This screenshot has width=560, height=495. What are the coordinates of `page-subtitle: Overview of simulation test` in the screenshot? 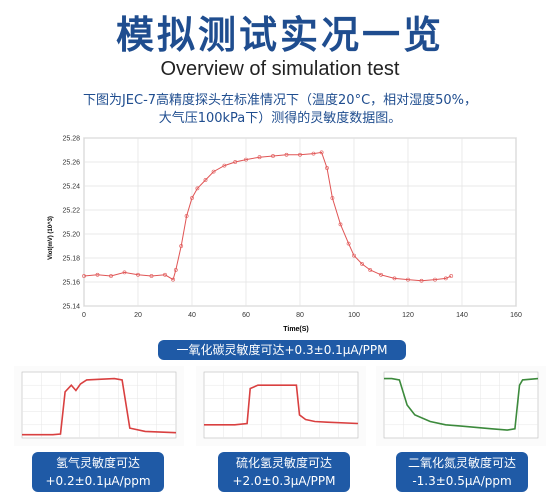 It's located at (280, 69).